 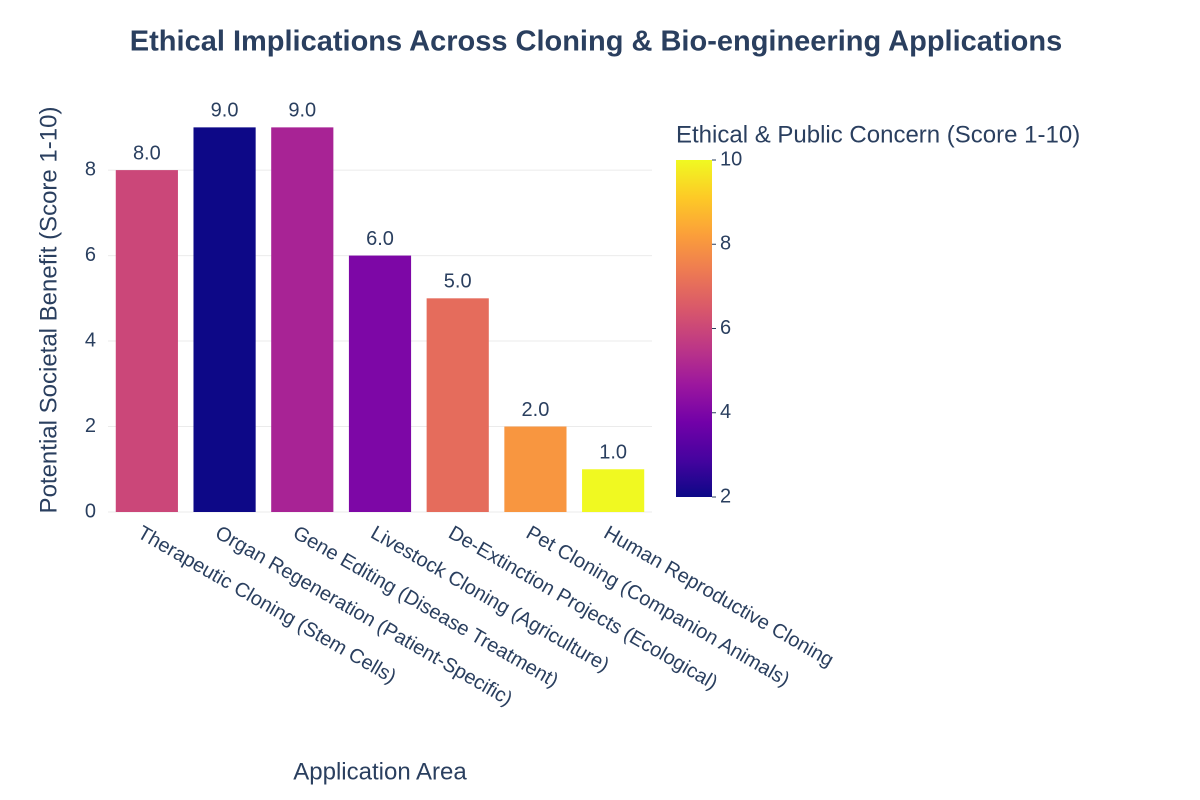 What do you see at coordinates (536, 410) in the screenshot?
I see `data-label: 2.0` at bounding box center [536, 410].